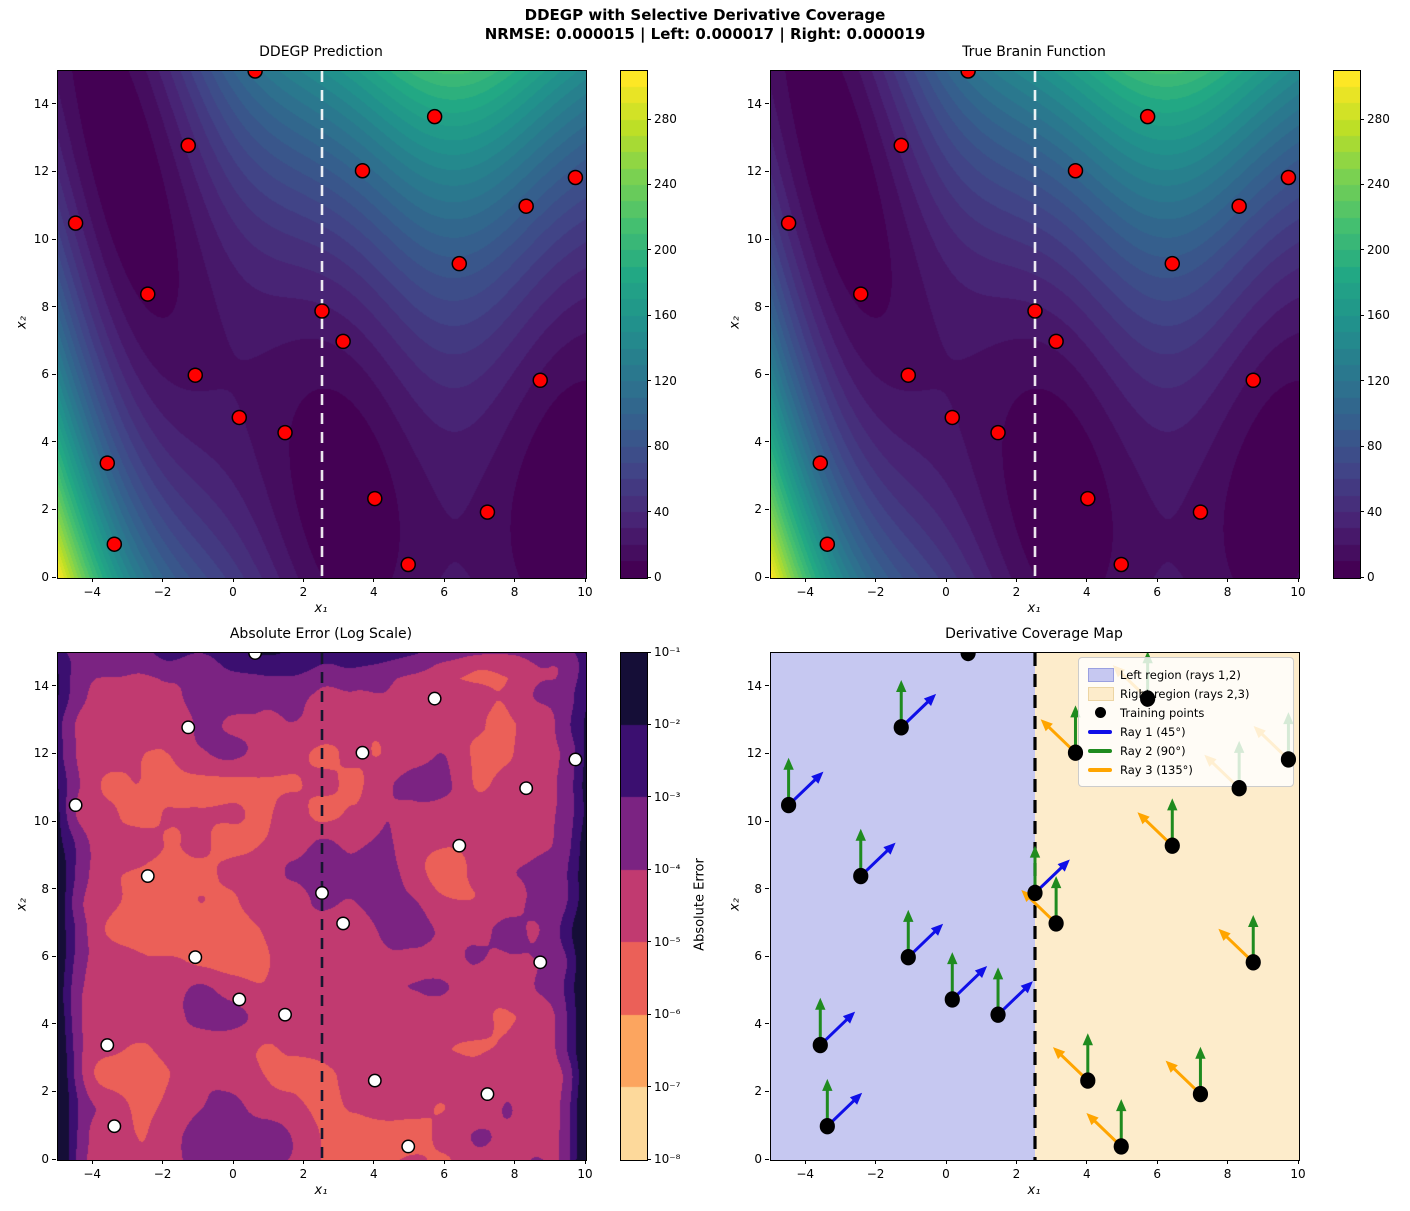 The height and width of the screenshot is (1211, 1410). Describe the element at coordinates (758, 306) in the screenshot. I see `y-tick-label: 8` at that location.